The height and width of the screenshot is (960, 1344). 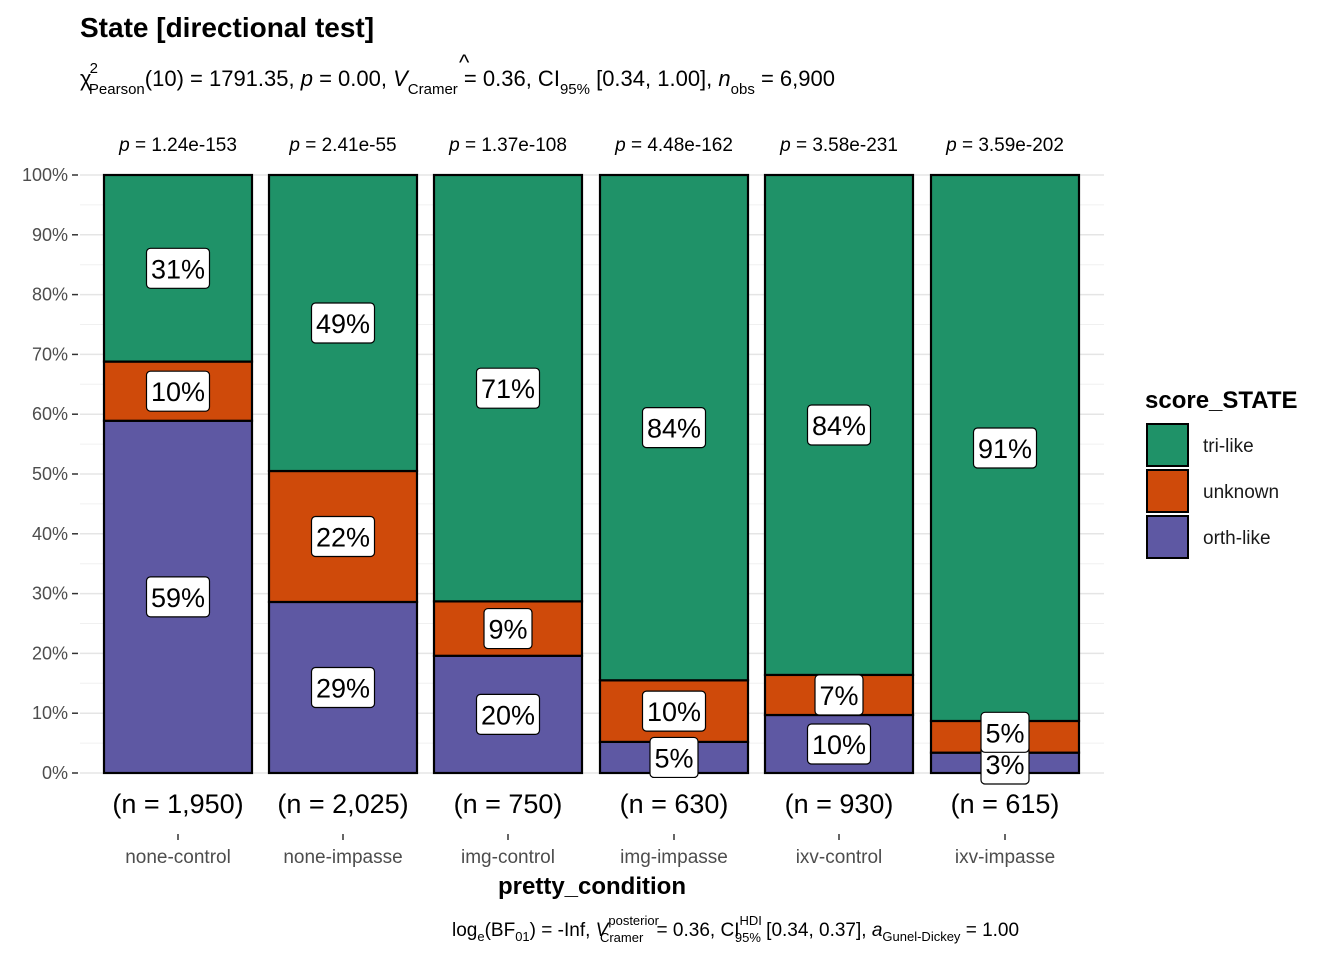 What do you see at coordinates (1221, 473) in the screenshot?
I see `legend: score_STATE tri-like unknown orth-like` at bounding box center [1221, 473].